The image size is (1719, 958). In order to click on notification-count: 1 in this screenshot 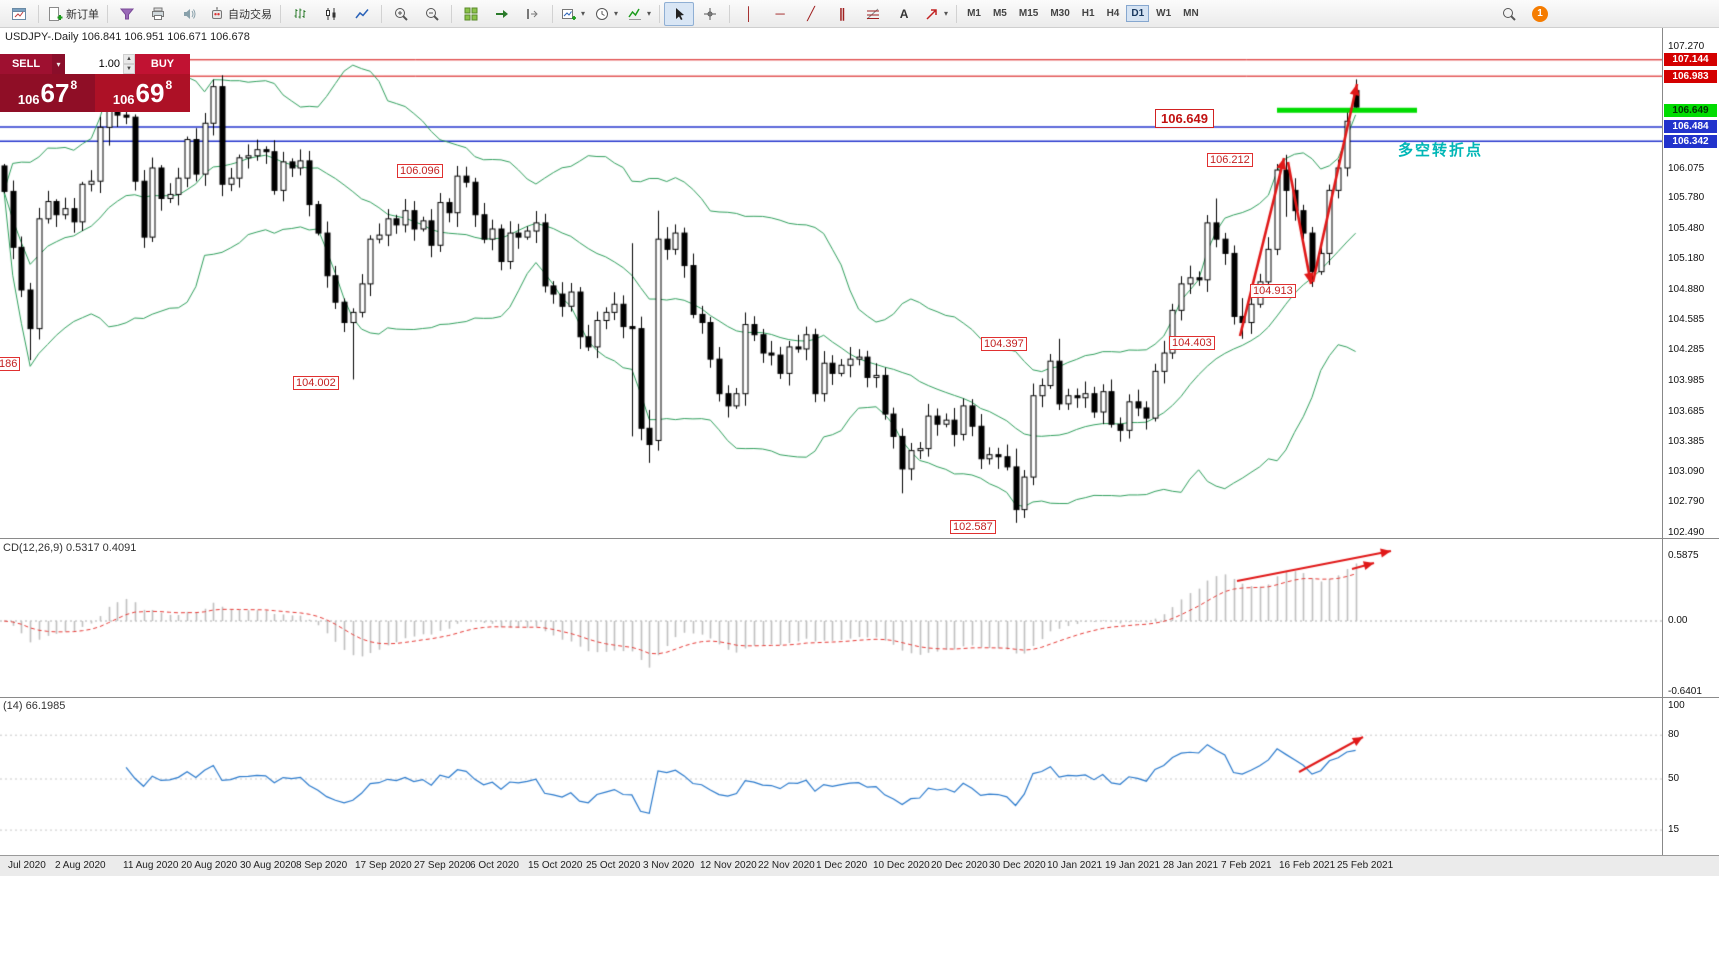, I will do `click(1540, 13)`.